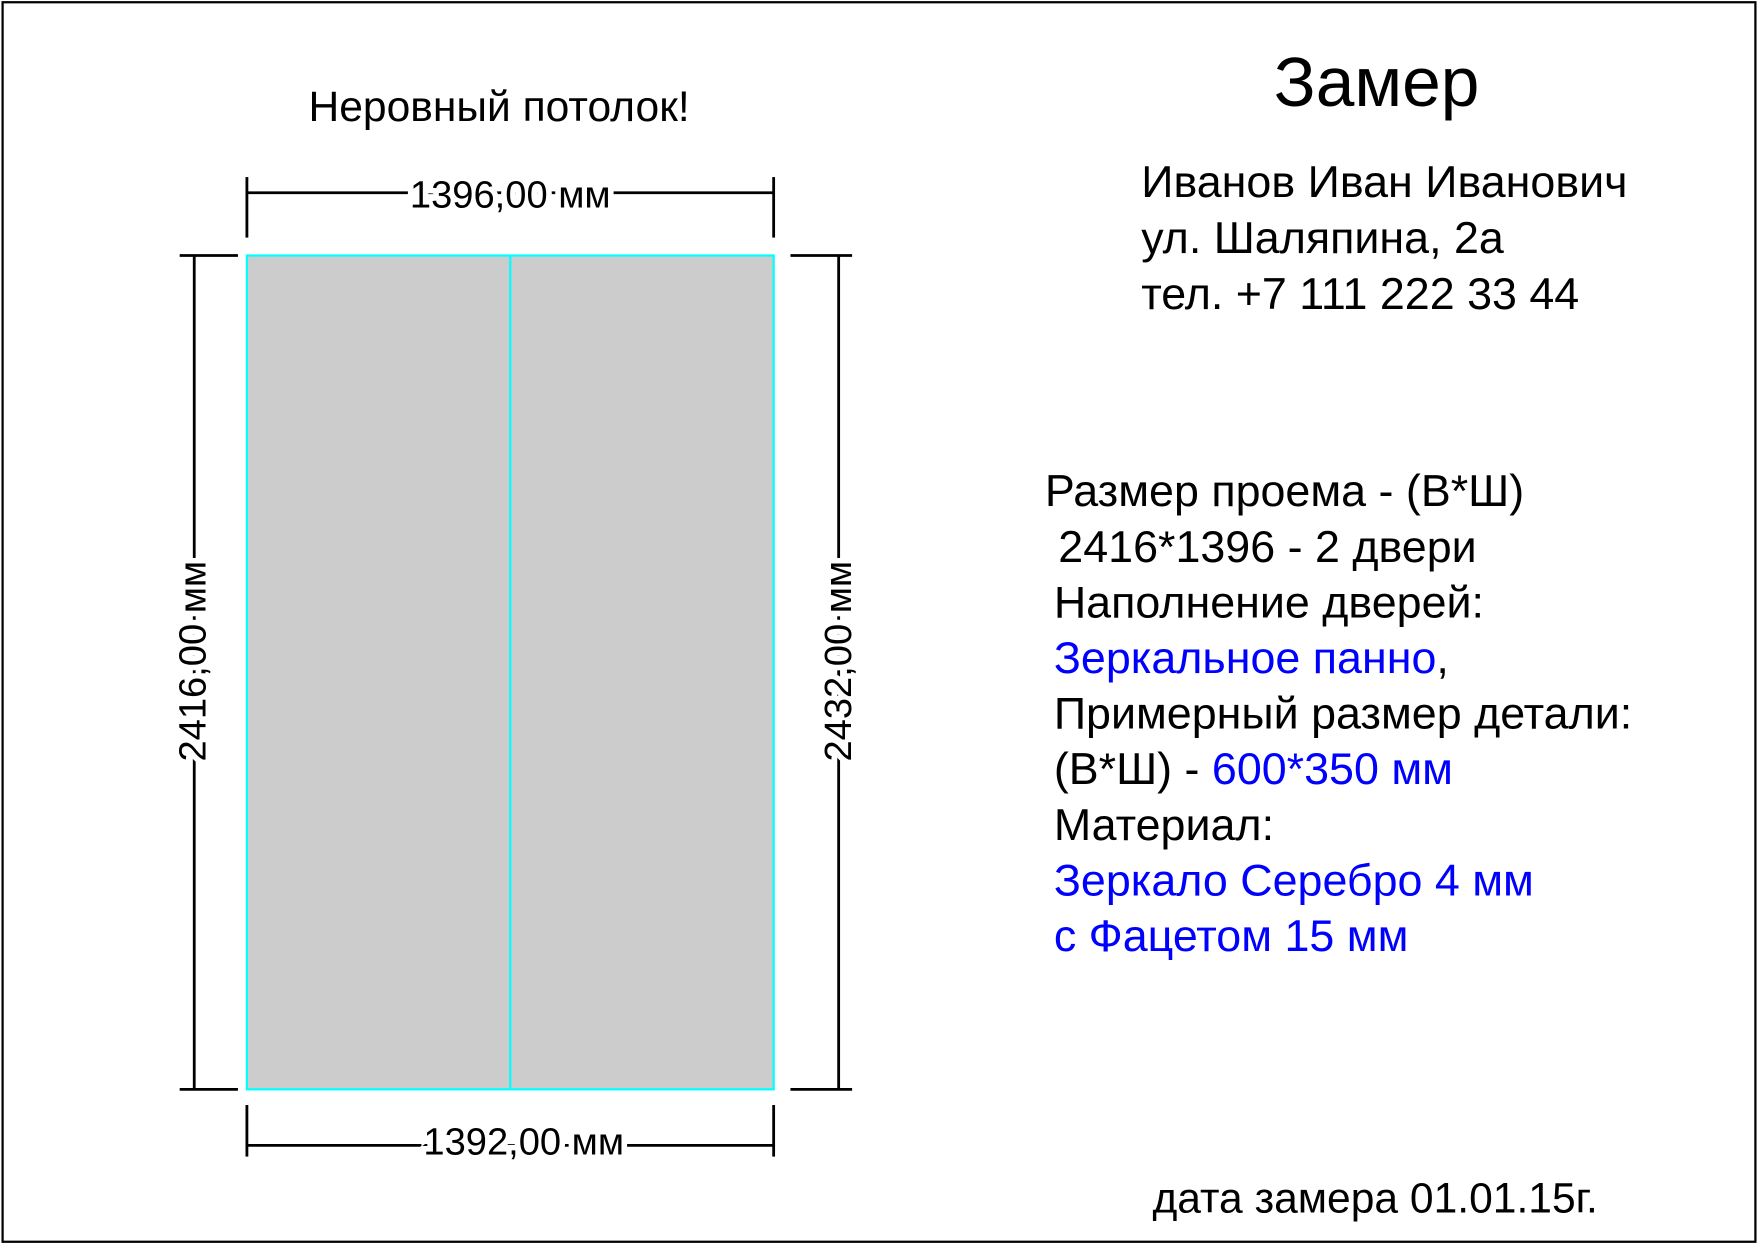  I want to click on spec-segment: Зеркало Серебро 4 мм, so click(1294, 880).